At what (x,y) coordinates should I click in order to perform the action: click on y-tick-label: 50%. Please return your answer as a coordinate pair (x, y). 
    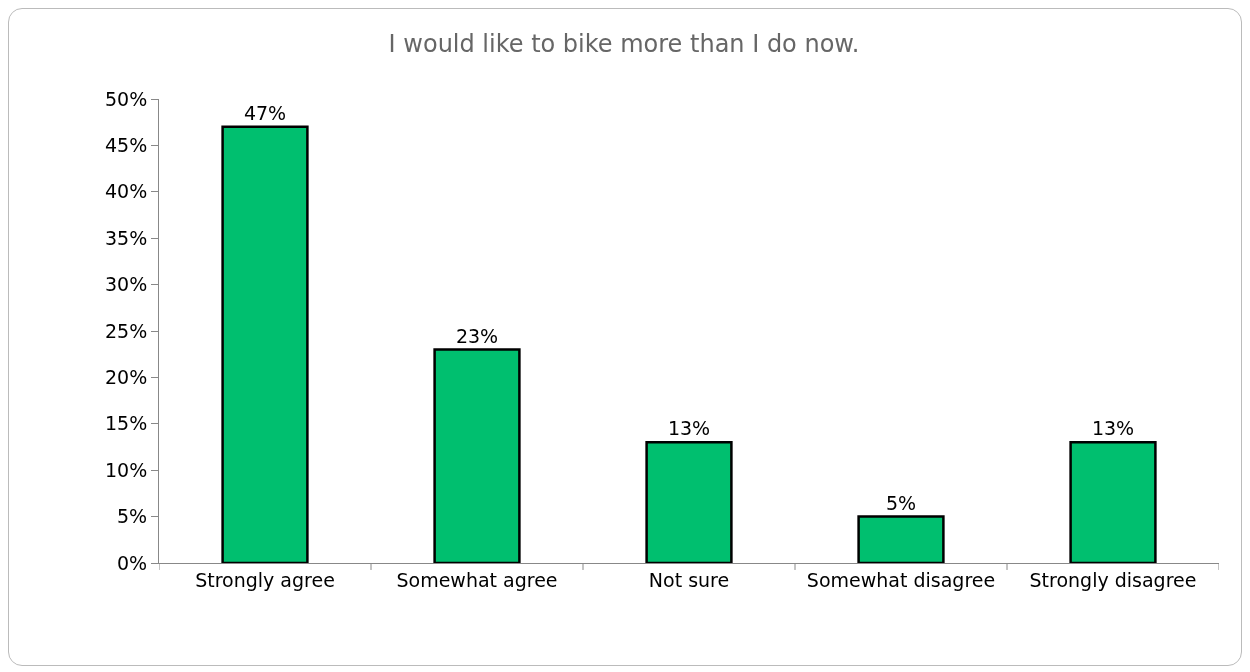
    Looking at the image, I should click on (126, 98).